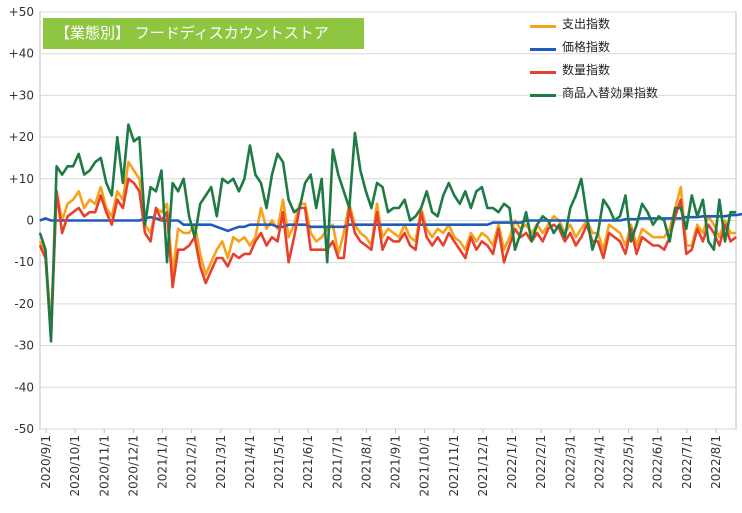 This screenshot has width=742, height=513. What do you see at coordinates (586, 47) in the screenshot?
I see `legend-label: 価格指数` at bounding box center [586, 47].